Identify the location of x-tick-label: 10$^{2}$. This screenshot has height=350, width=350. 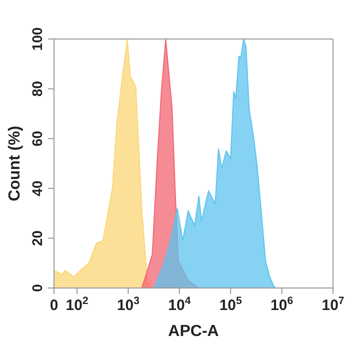
(77, 304).